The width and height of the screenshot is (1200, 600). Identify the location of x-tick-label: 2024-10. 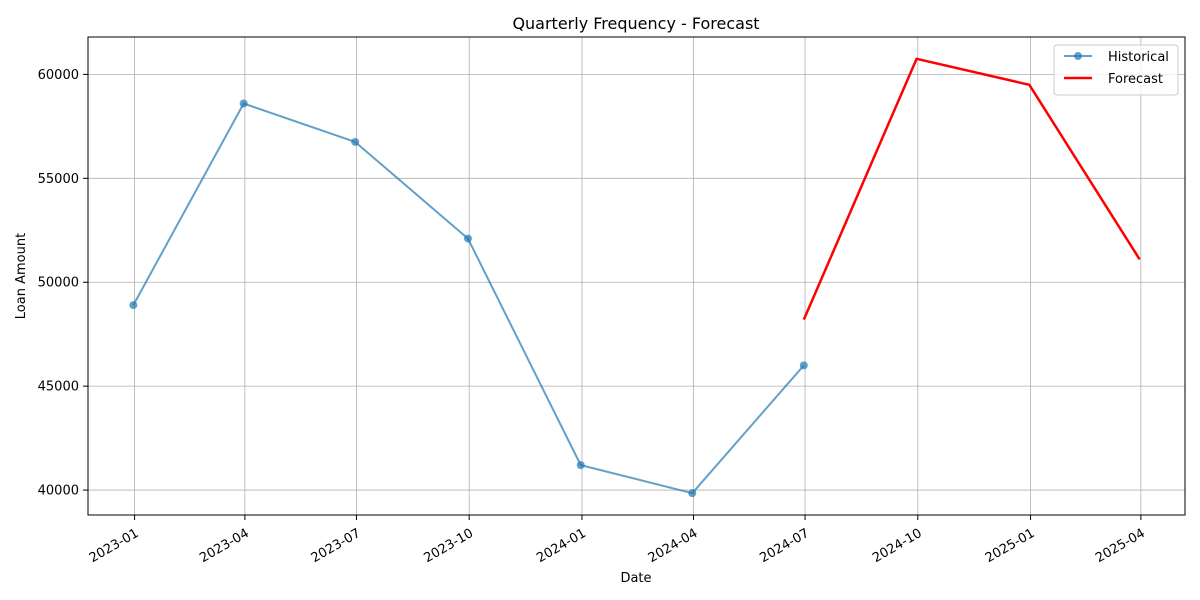
(897, 546).